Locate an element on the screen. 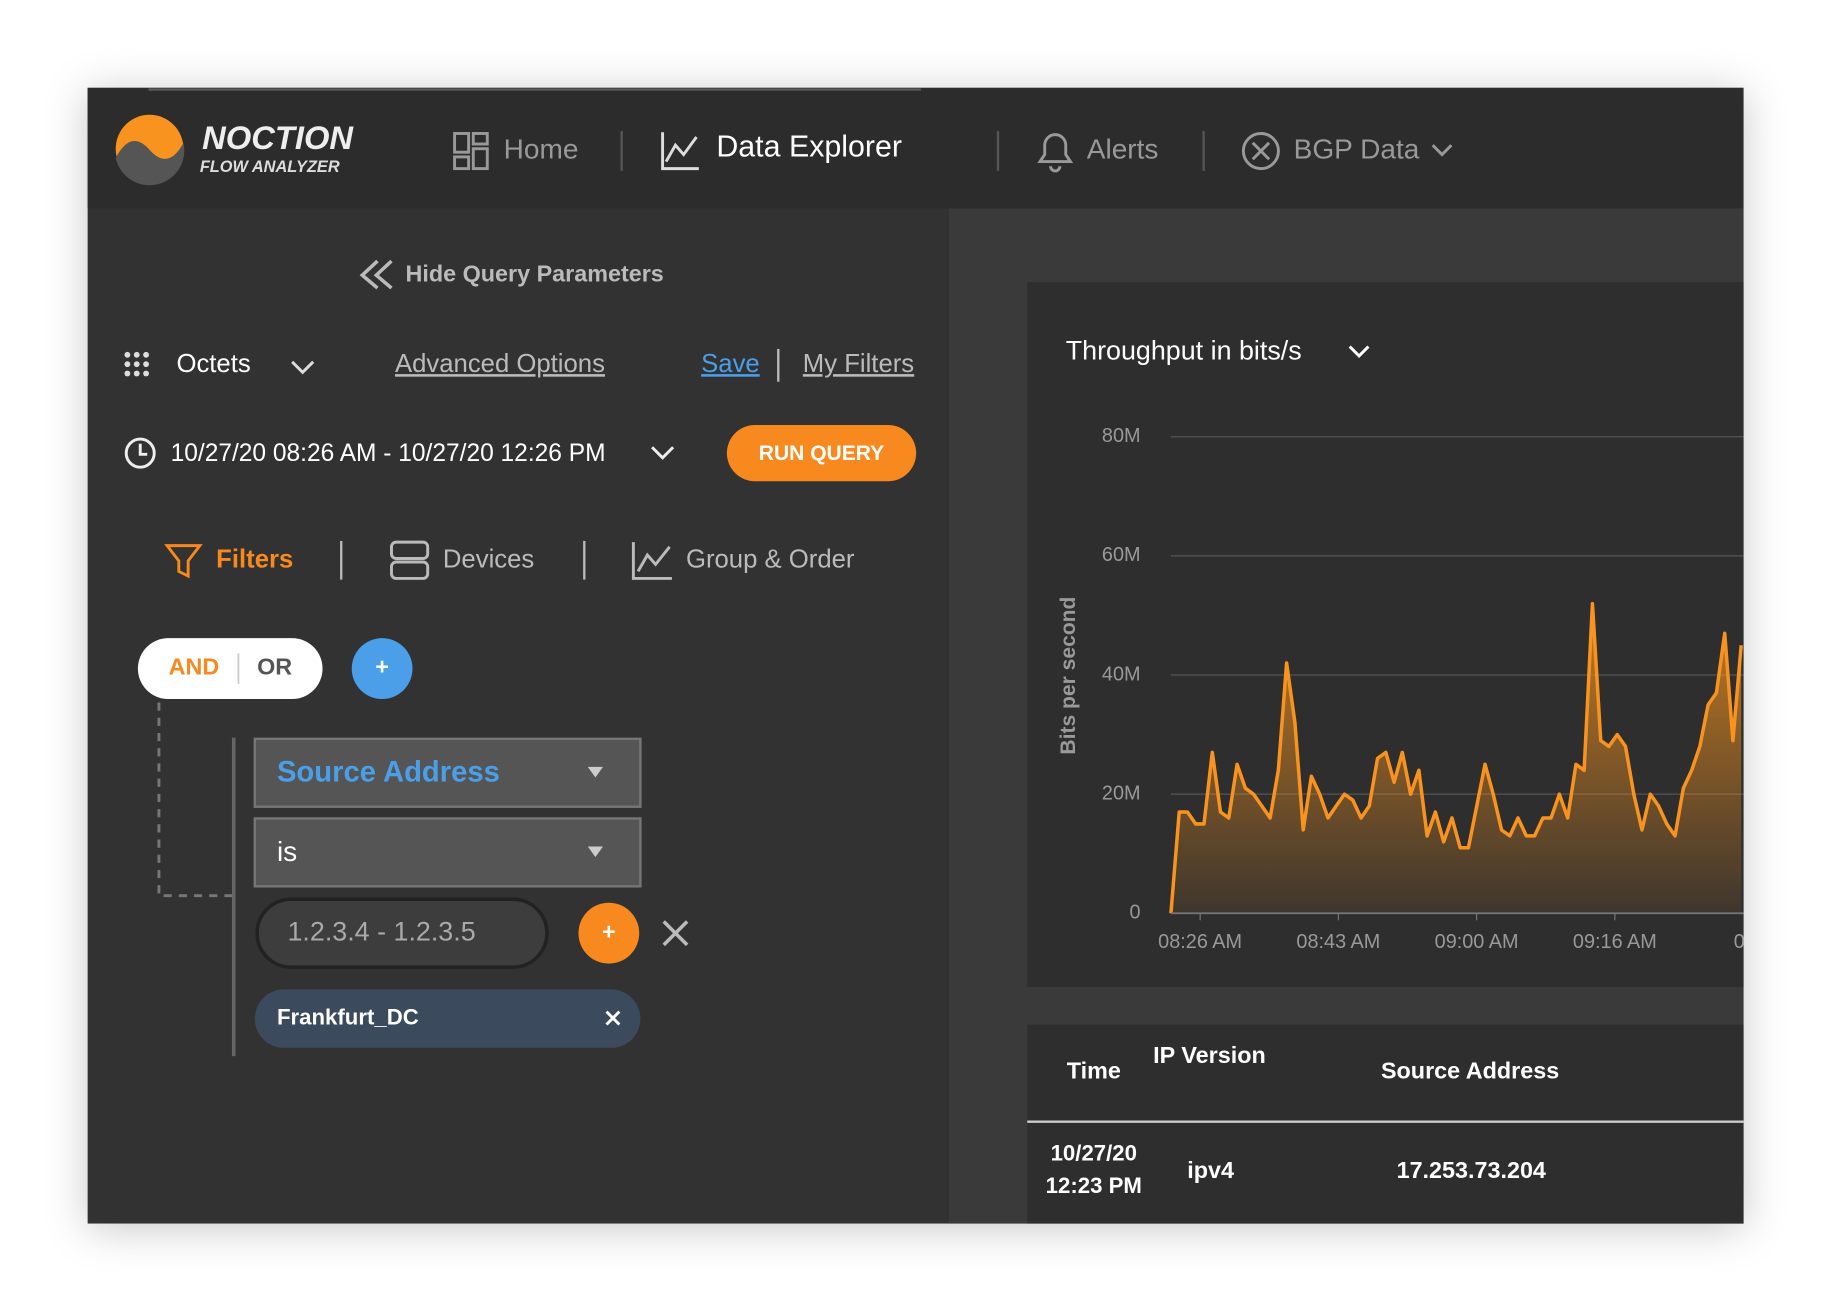 This screenshot has width=1823, height=1302. devices-icon is located at coordinates (410, 560).